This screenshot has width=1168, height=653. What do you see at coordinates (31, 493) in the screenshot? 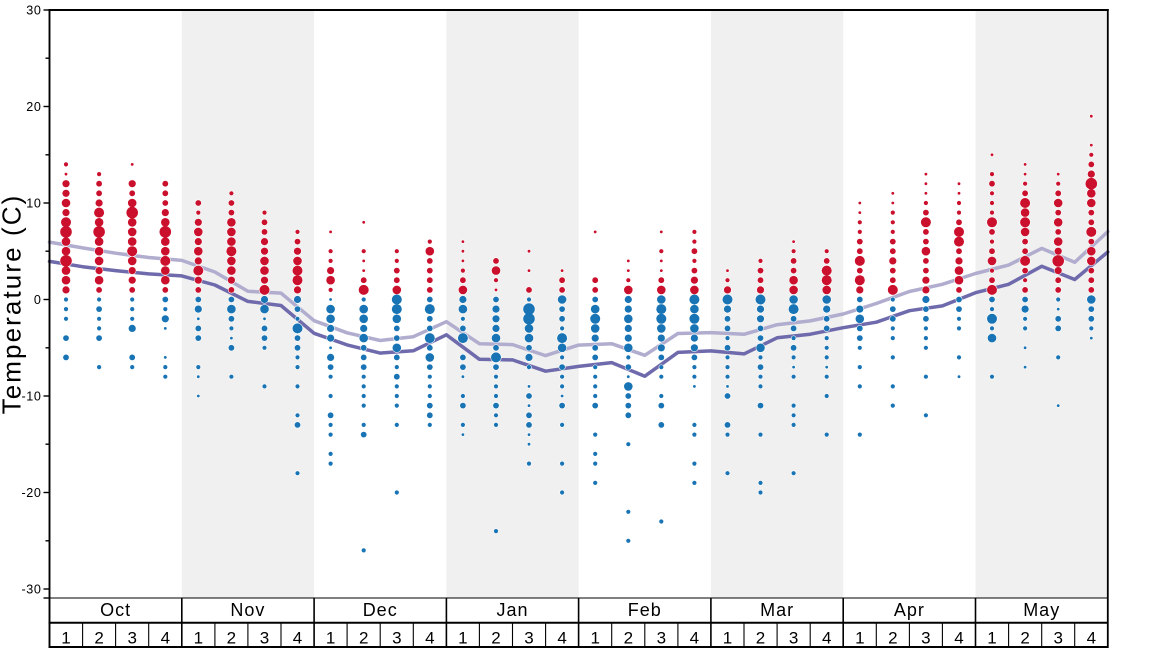
I see `svg-text: -20` at bounding box center [31, 493].